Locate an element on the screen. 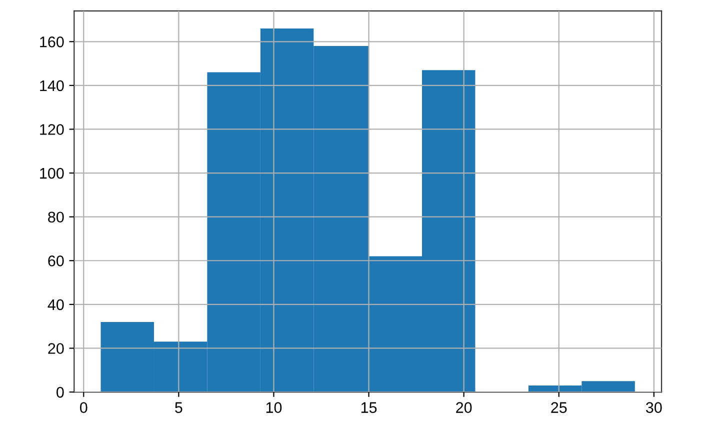 Image resolution: width=706 pixels, height=439 pixels. x-tick-label: 15 is located at coordinates (369, 407).